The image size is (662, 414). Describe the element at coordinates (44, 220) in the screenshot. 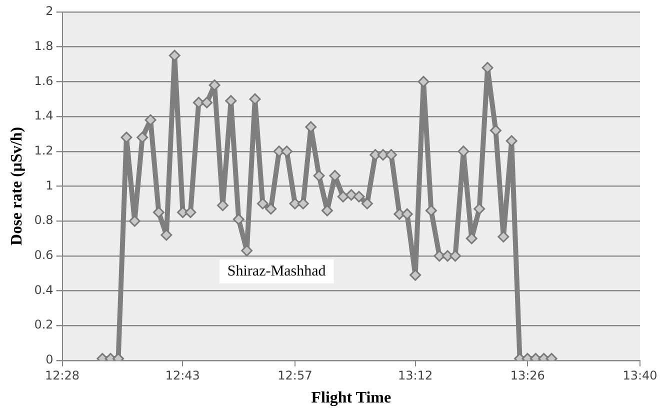

I see `y-tick-label: 0.8` at that location.